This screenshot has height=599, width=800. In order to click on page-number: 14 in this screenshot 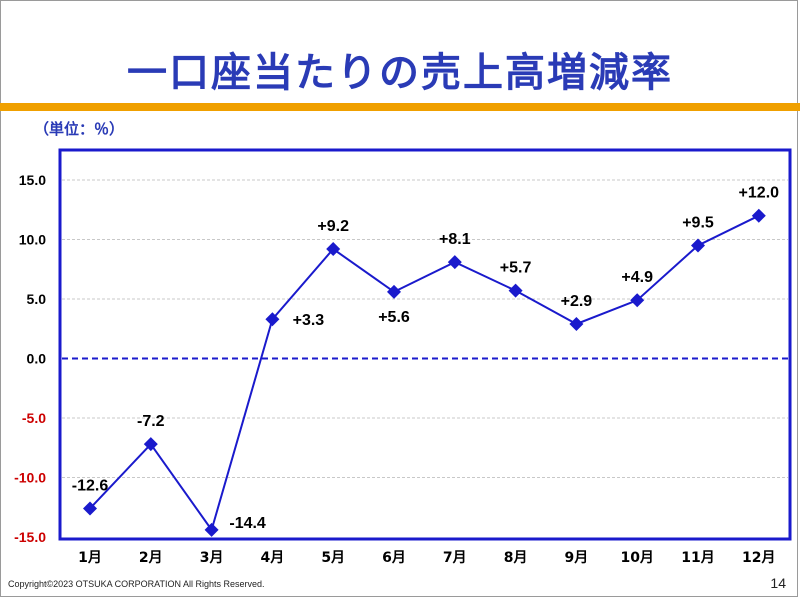, I will do `click(778, 583)`.